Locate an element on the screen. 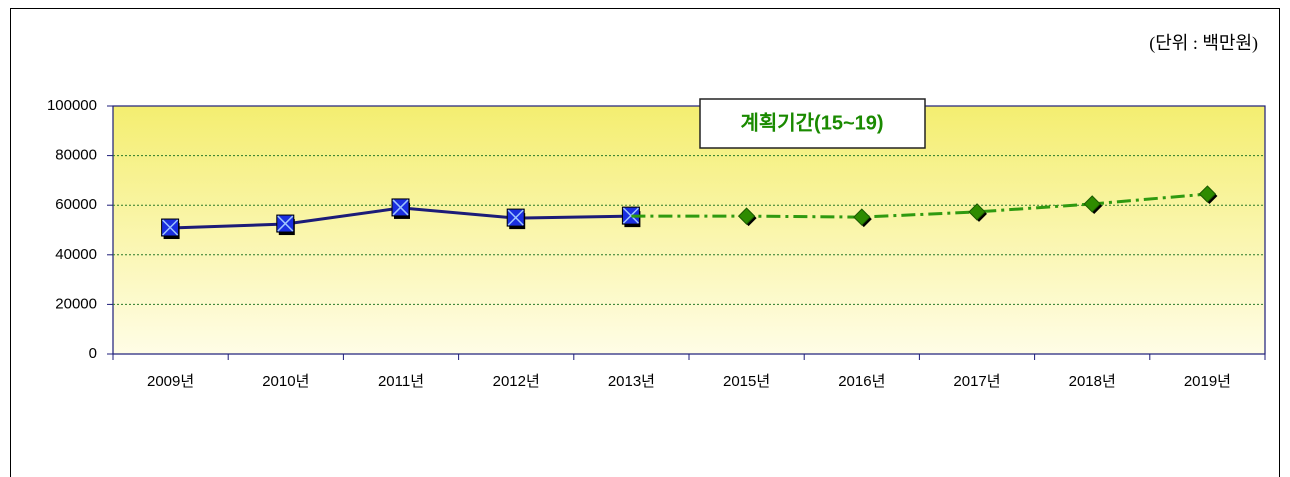  unit-label: (단위 : 백만원) is located at coordinates (1203, 43).